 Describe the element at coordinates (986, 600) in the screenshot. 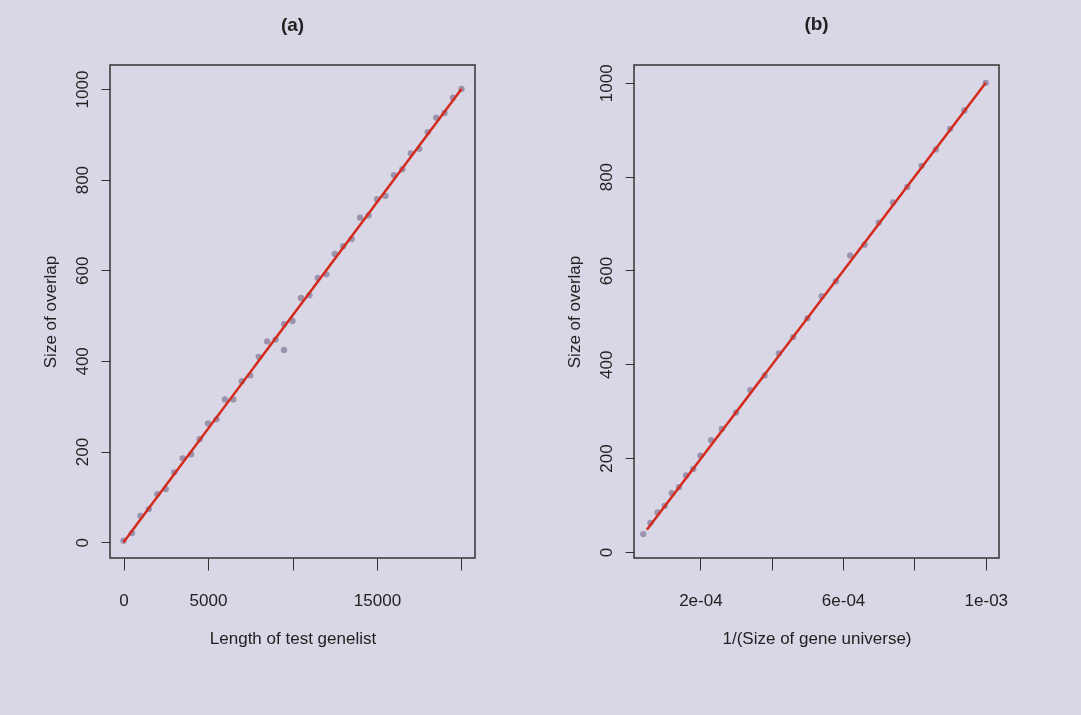

I see `x-tick-label: 1e-03` at that location.